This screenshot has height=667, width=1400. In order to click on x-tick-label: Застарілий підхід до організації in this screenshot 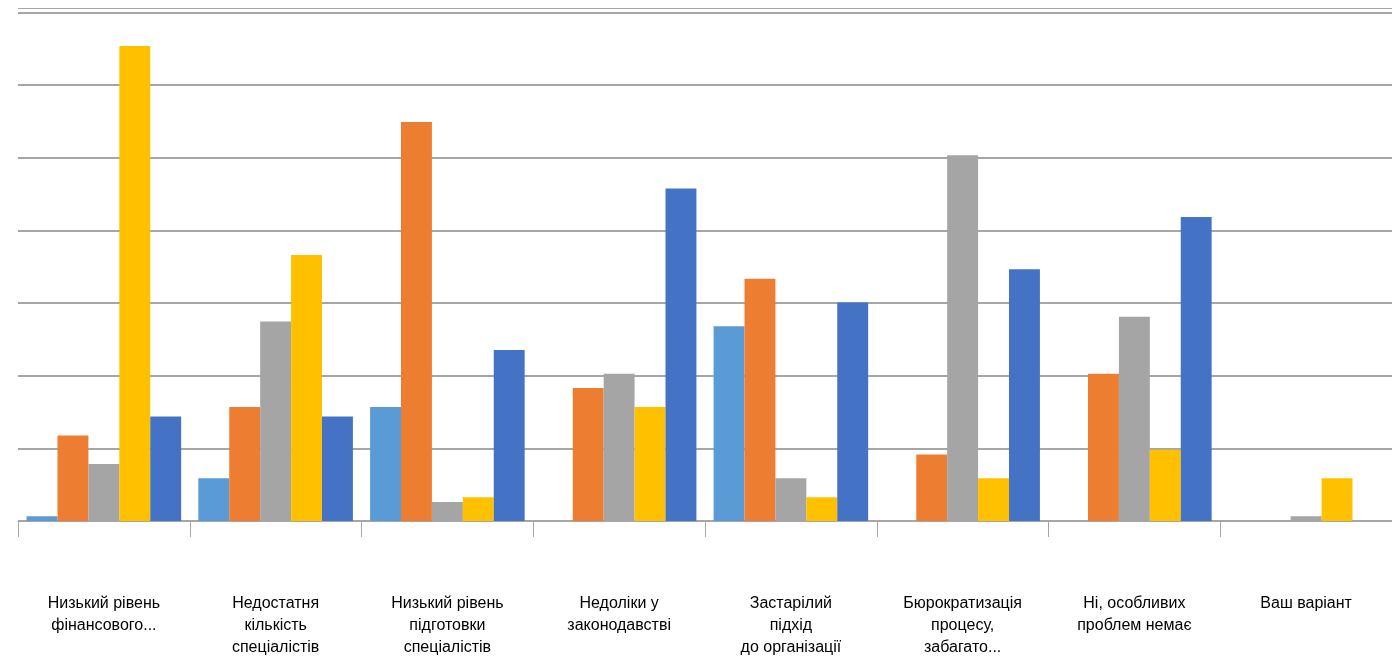, I will do `click(791, 624)`.